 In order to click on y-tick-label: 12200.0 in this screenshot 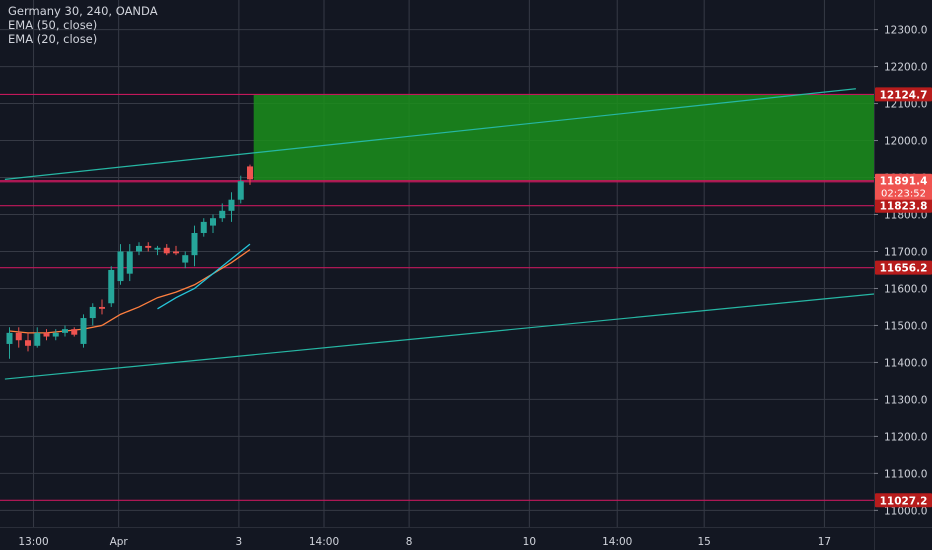, I will do `click(905, 68)`.